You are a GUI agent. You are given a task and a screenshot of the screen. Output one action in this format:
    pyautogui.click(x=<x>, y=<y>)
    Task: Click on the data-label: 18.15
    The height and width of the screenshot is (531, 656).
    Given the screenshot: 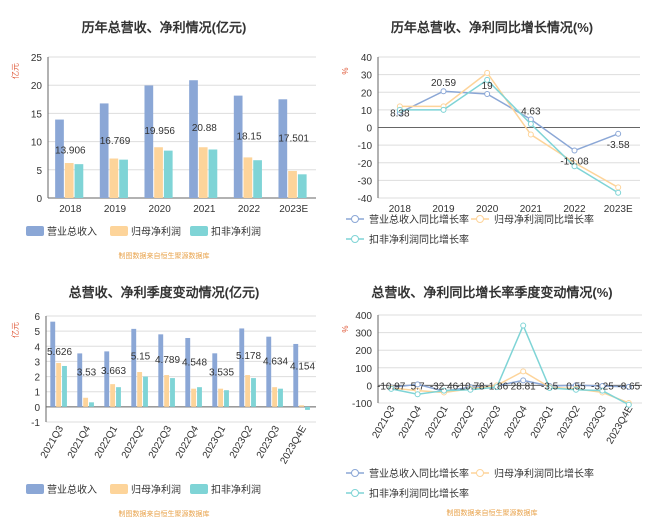 What is the action you would take?
    pyautogui.click(x=248, y=137)
    